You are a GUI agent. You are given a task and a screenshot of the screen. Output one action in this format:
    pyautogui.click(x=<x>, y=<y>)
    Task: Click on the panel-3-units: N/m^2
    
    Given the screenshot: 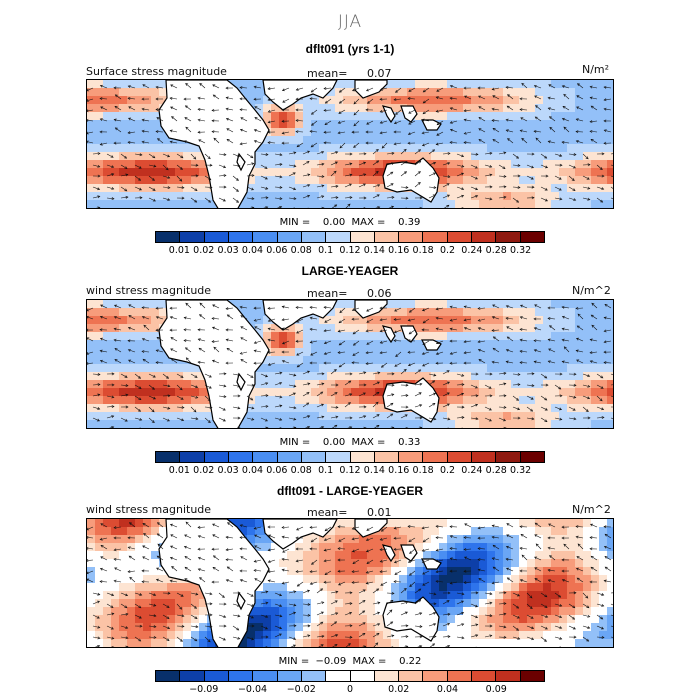 What is the action you would take?
    pyautogui.click(x=591, y=509)
    